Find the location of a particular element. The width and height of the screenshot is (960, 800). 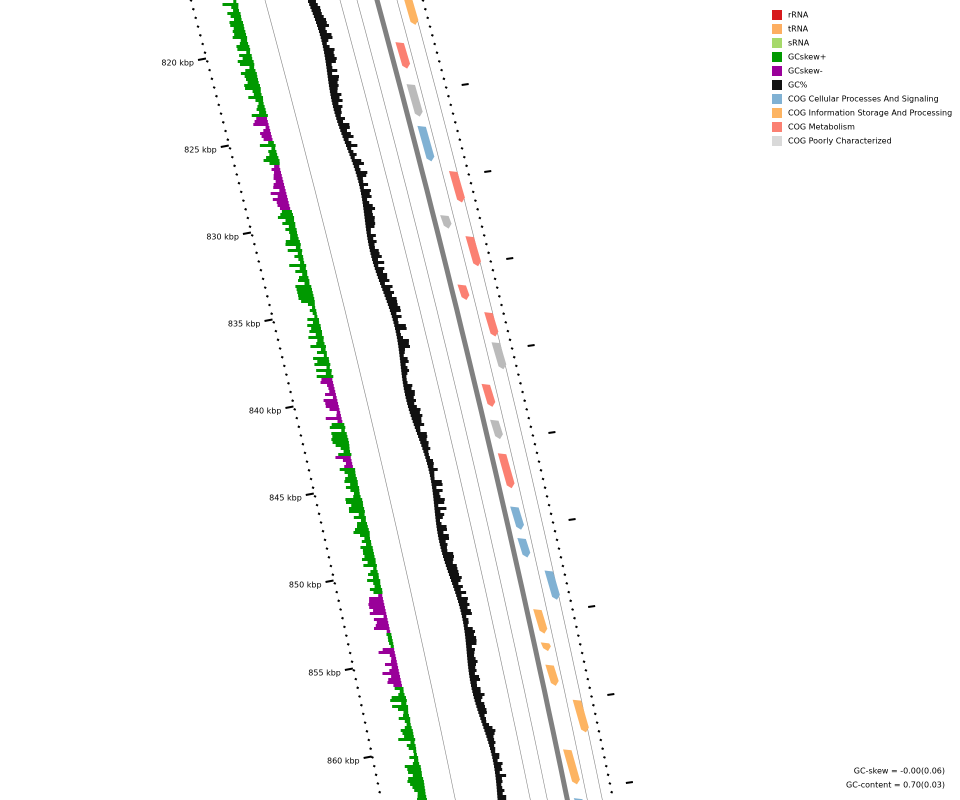

legend-label: GCskew+ is located at coordinates (807, 57).